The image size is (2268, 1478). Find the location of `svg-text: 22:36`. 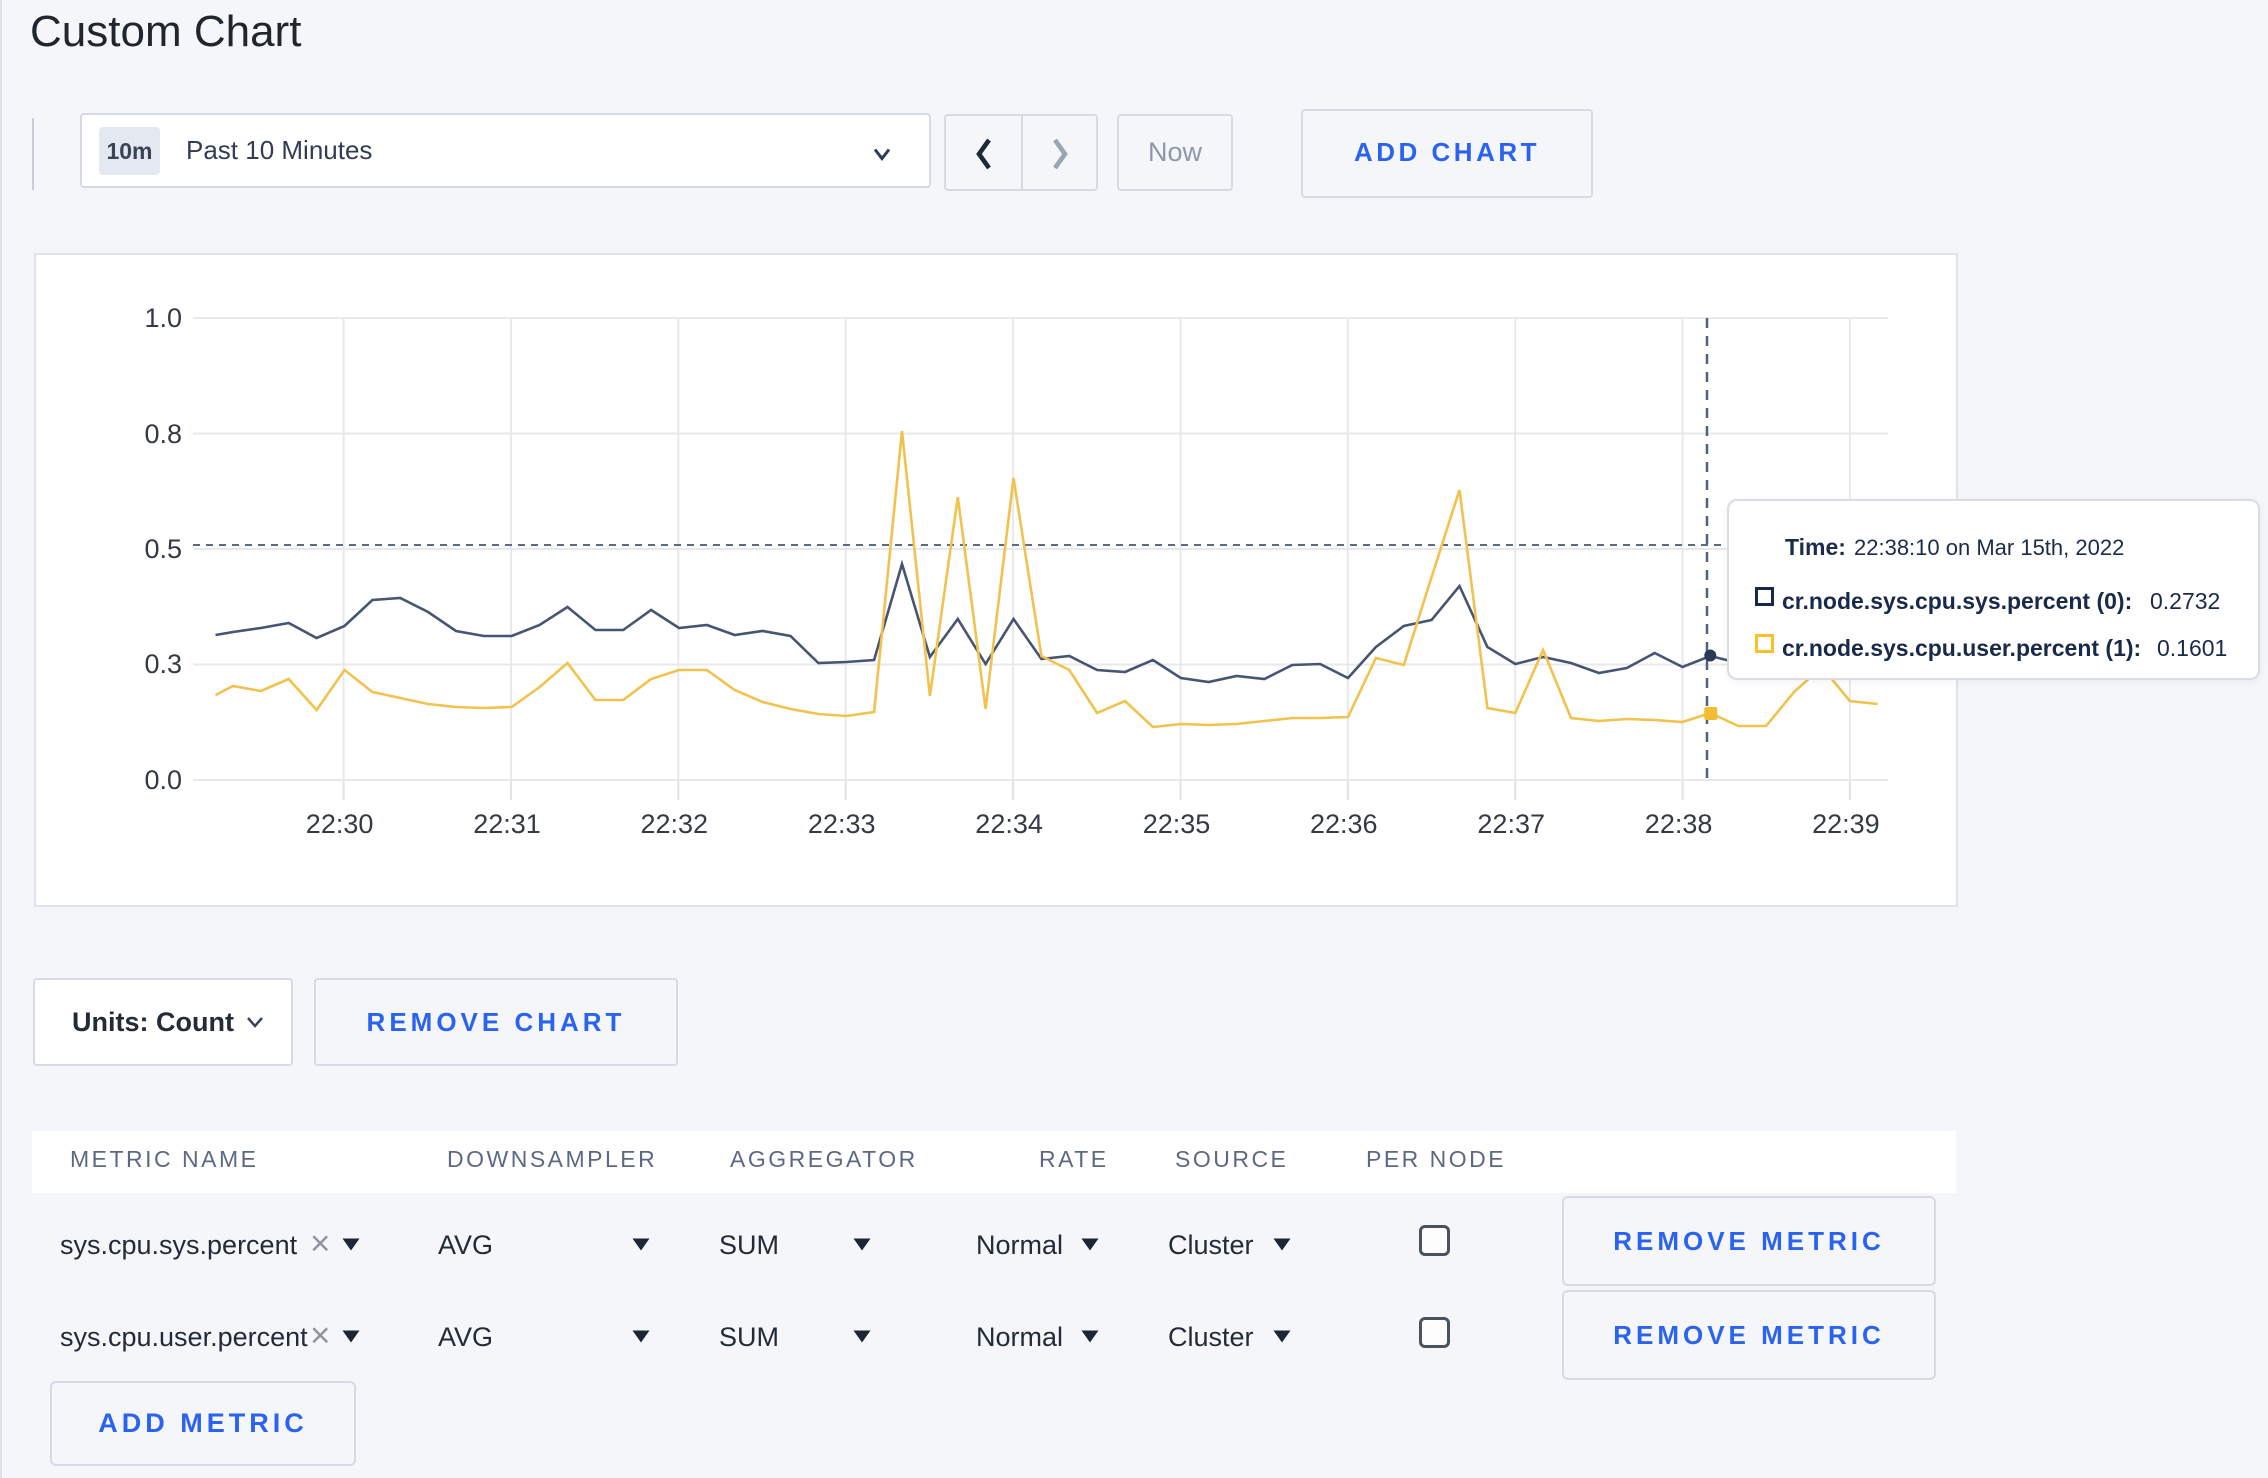

svg-text: 22:36 is located at coordinates (1344, 824).